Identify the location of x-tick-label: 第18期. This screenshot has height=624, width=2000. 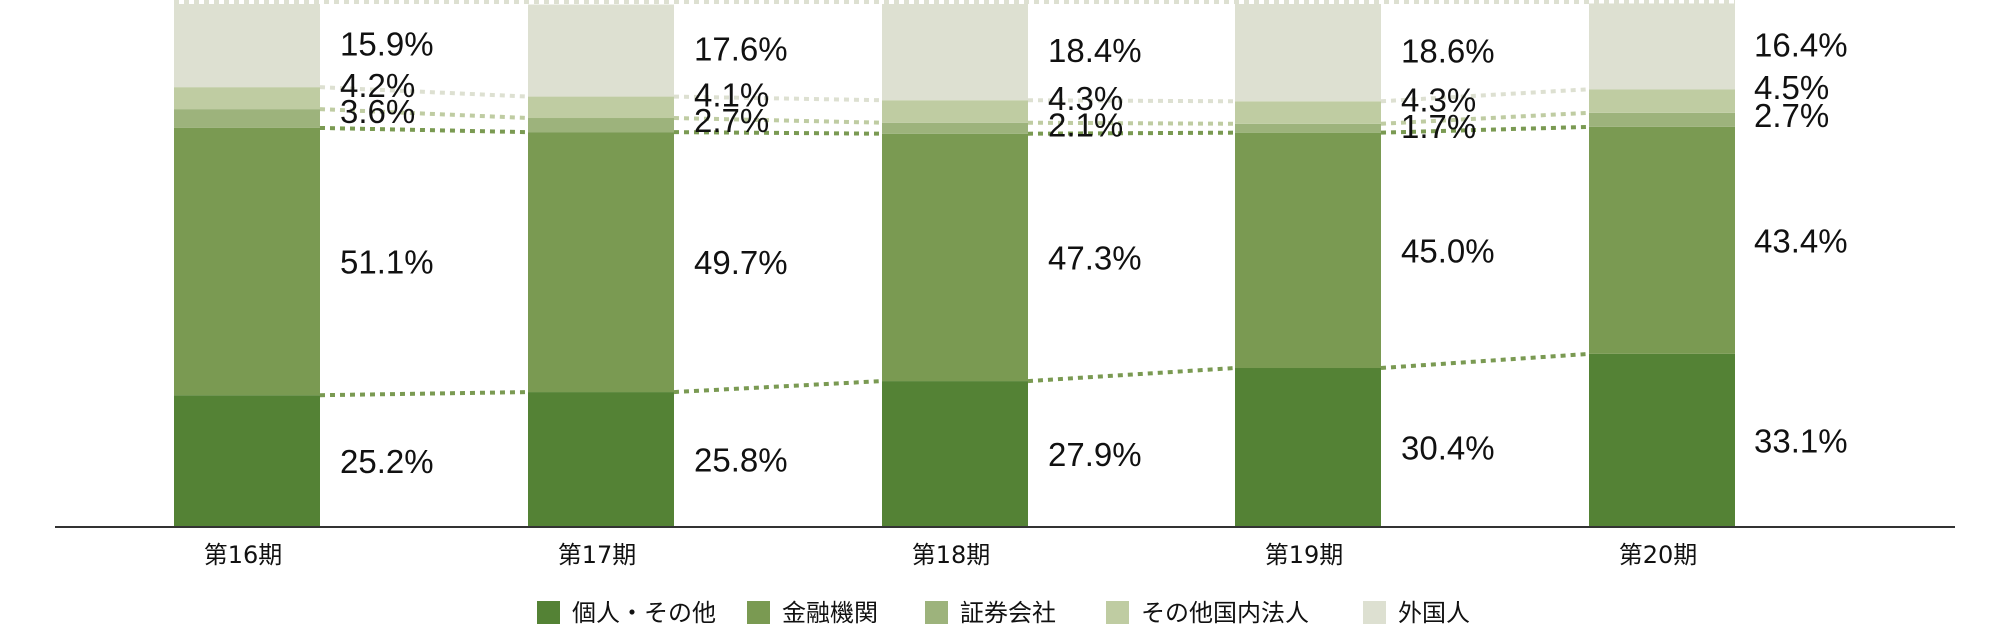
(951, 555).